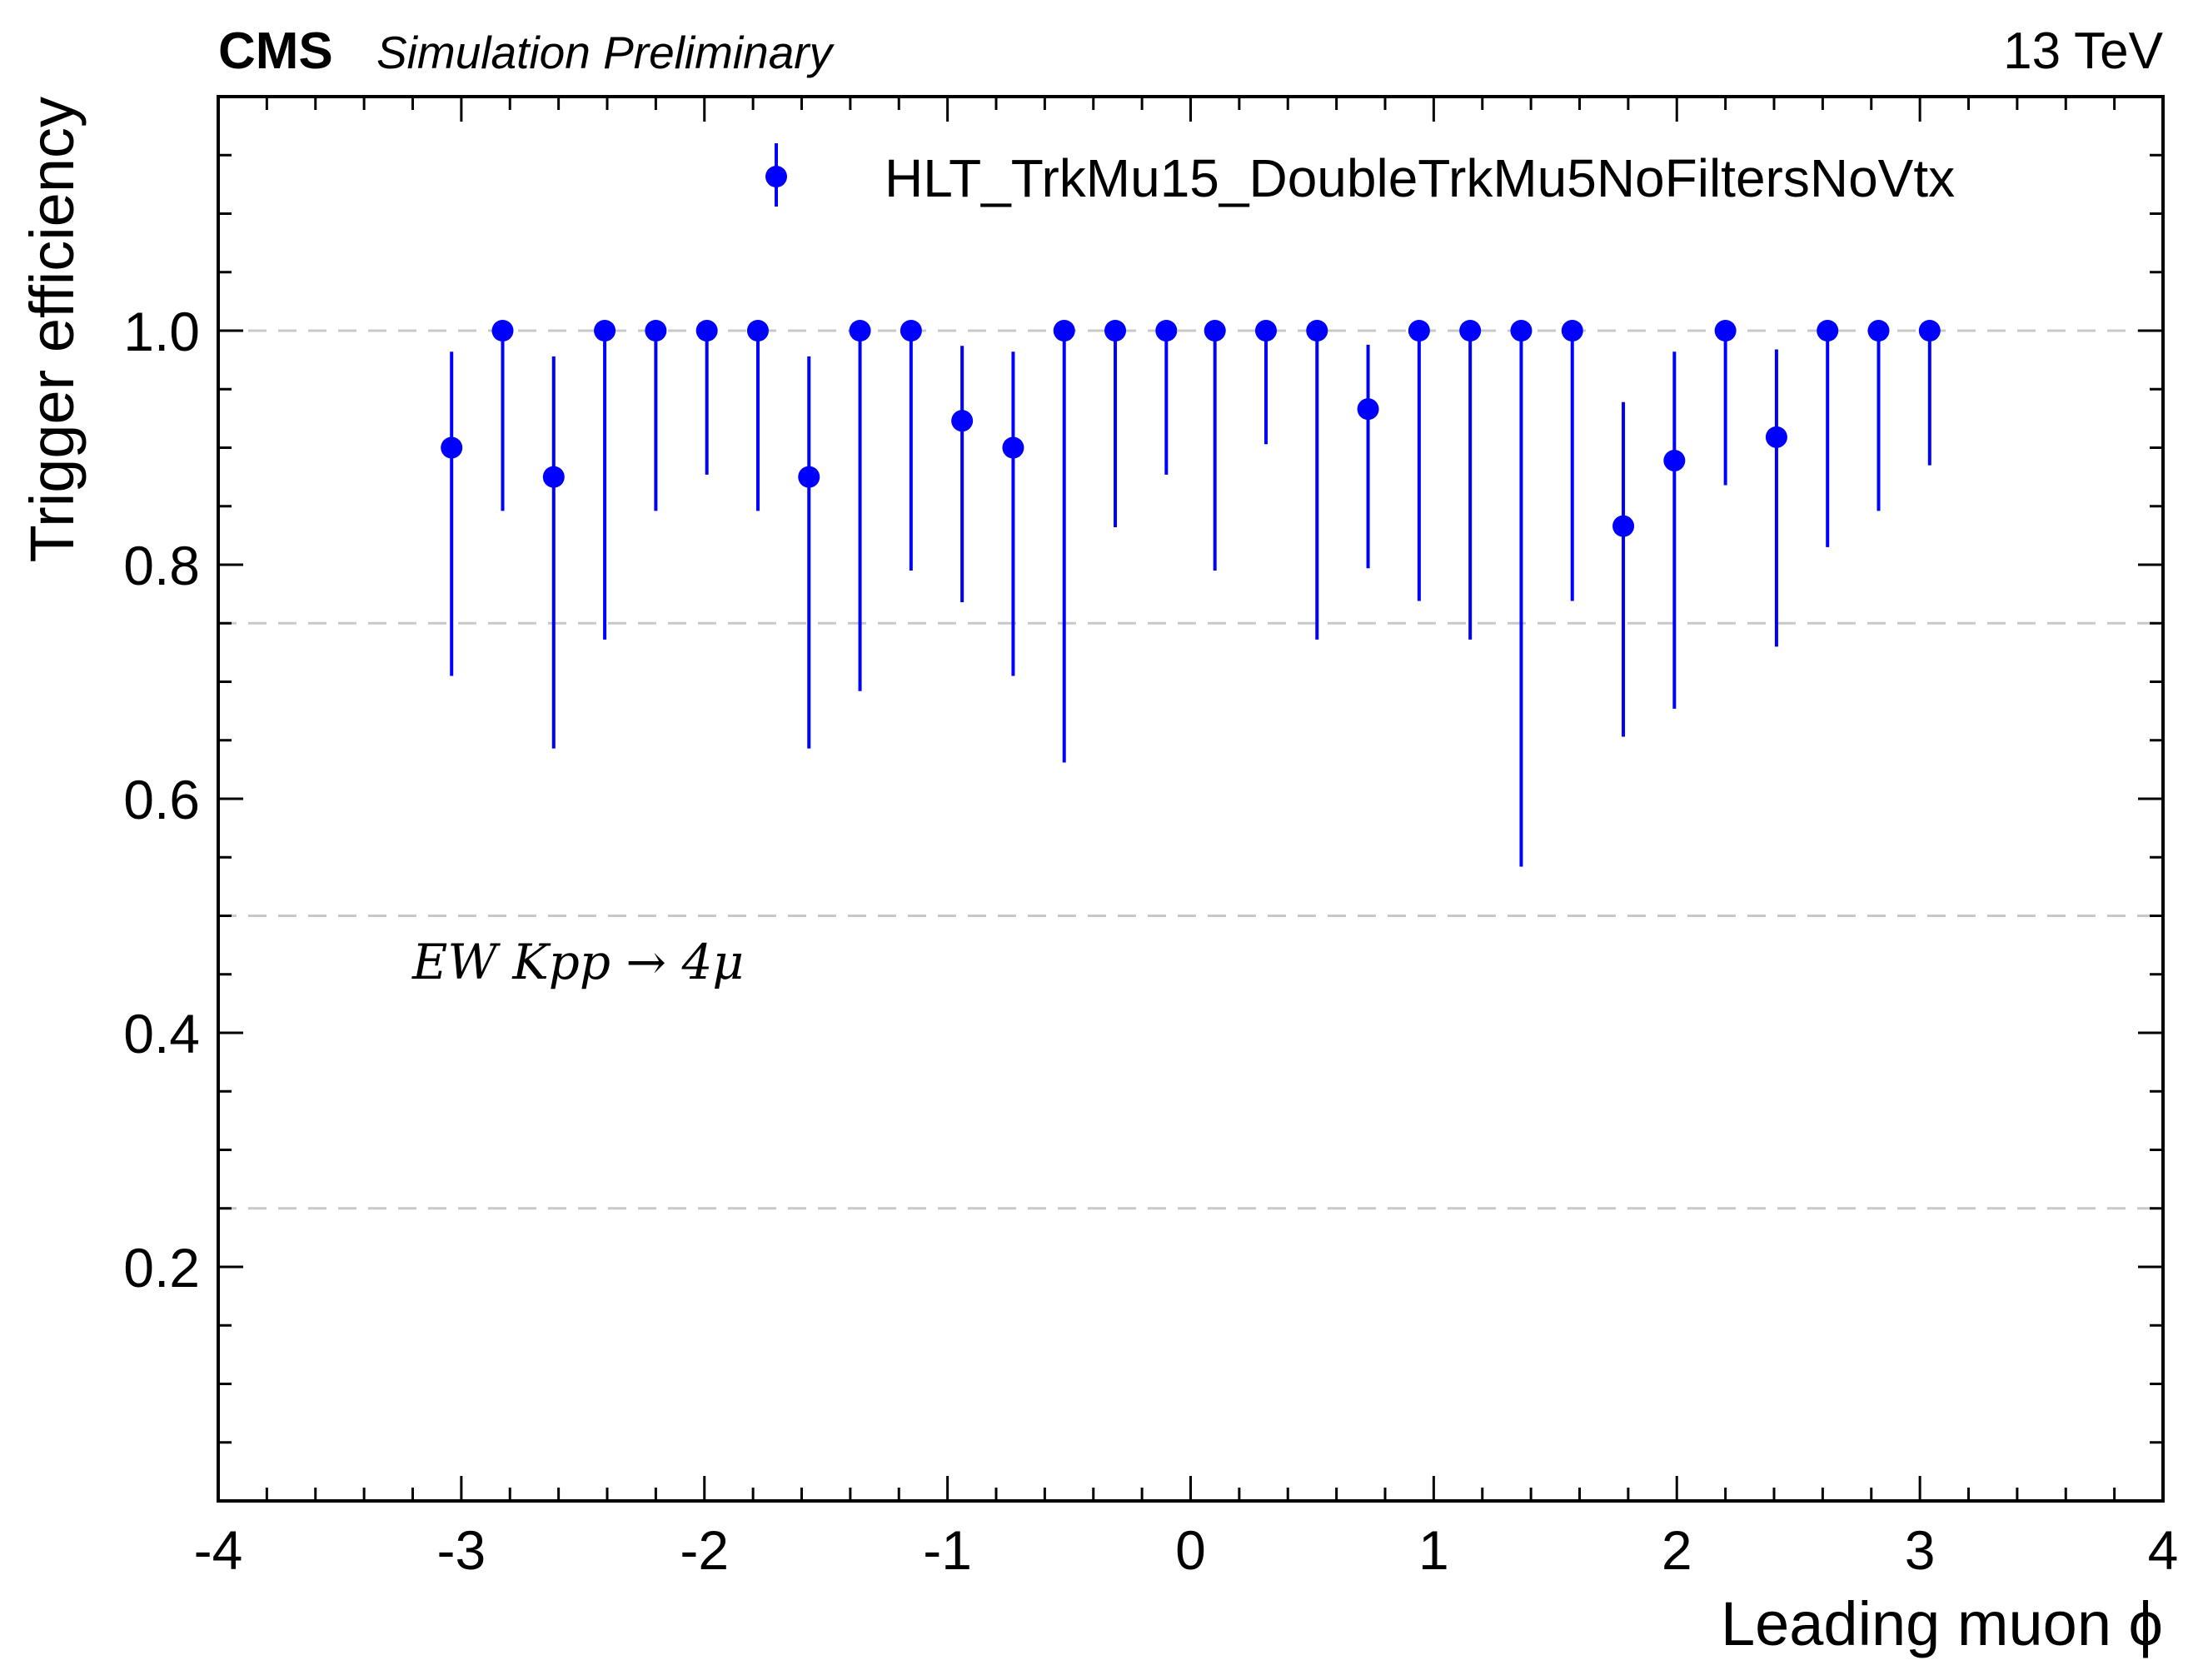  I want to click on x-tick-label: 3, so click(1920, 1550).